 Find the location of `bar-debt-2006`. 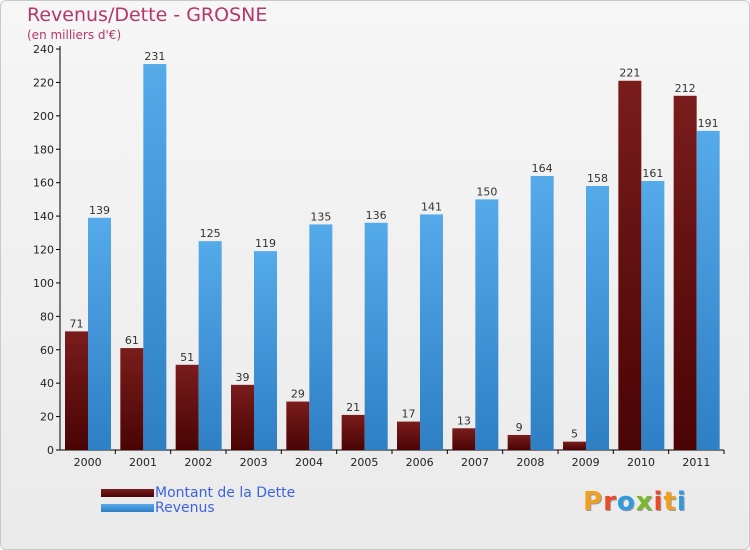

bar-debt-2006 is located at coordinates (408, 435).